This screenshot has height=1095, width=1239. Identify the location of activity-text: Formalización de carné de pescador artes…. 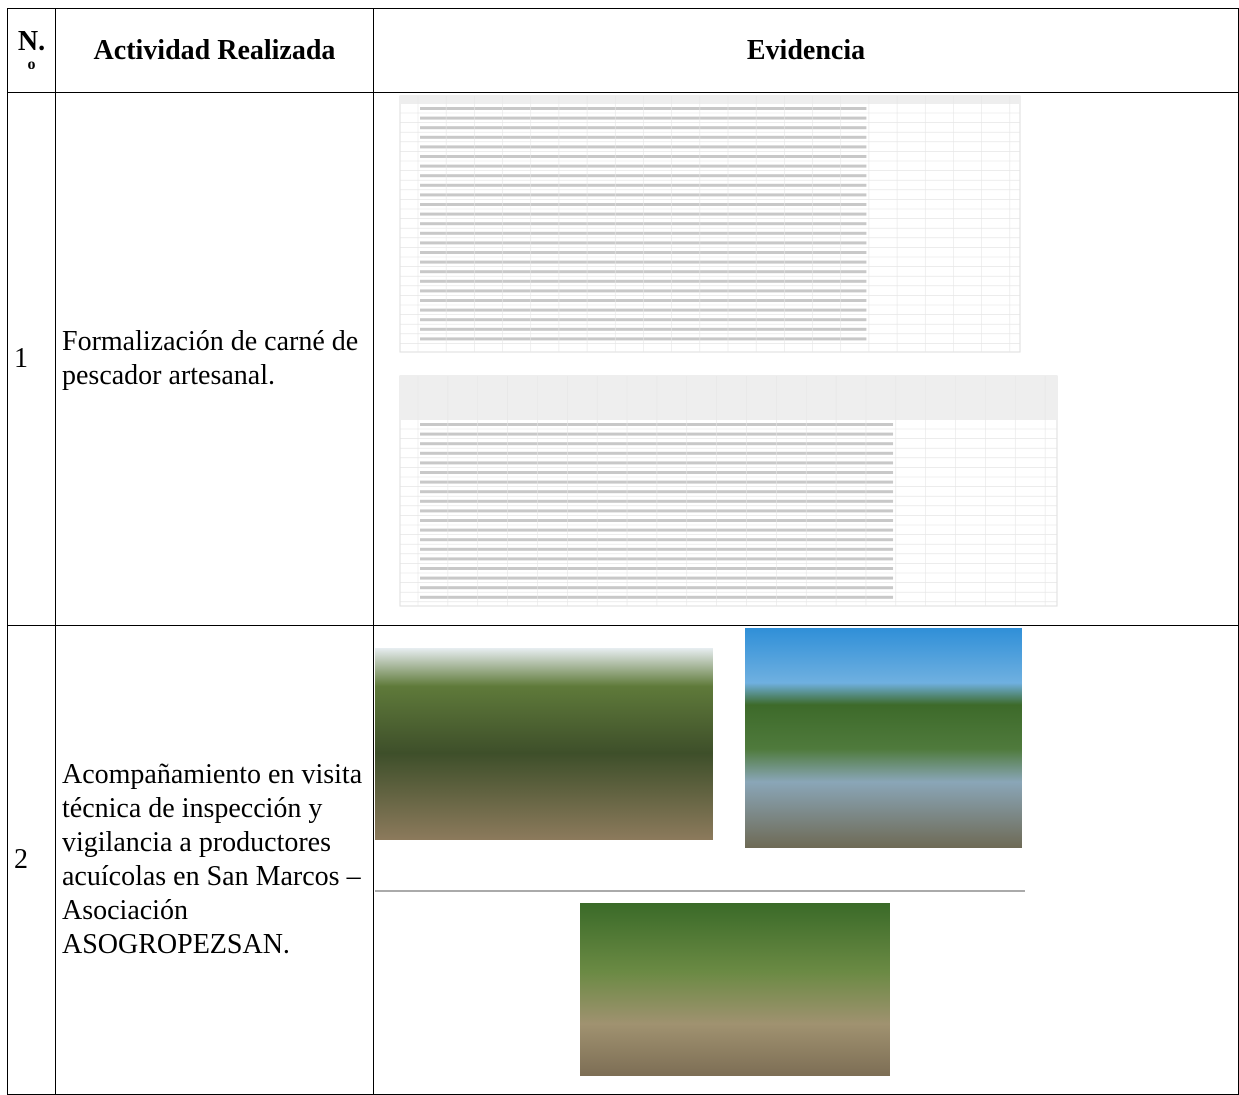
(210, 358).